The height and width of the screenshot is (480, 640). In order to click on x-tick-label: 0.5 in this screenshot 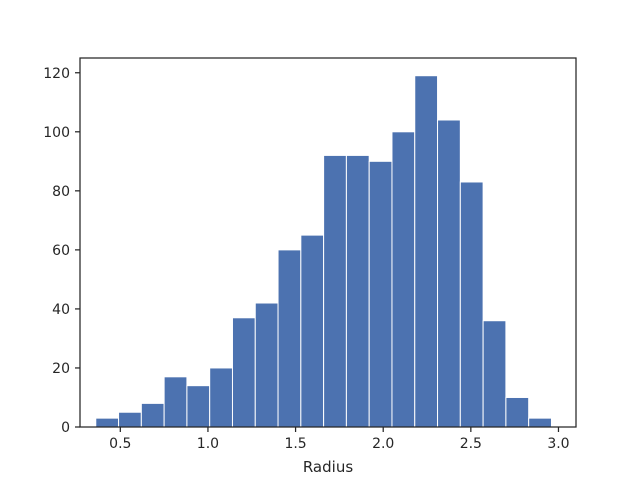, I will do `click(120, 444)`.